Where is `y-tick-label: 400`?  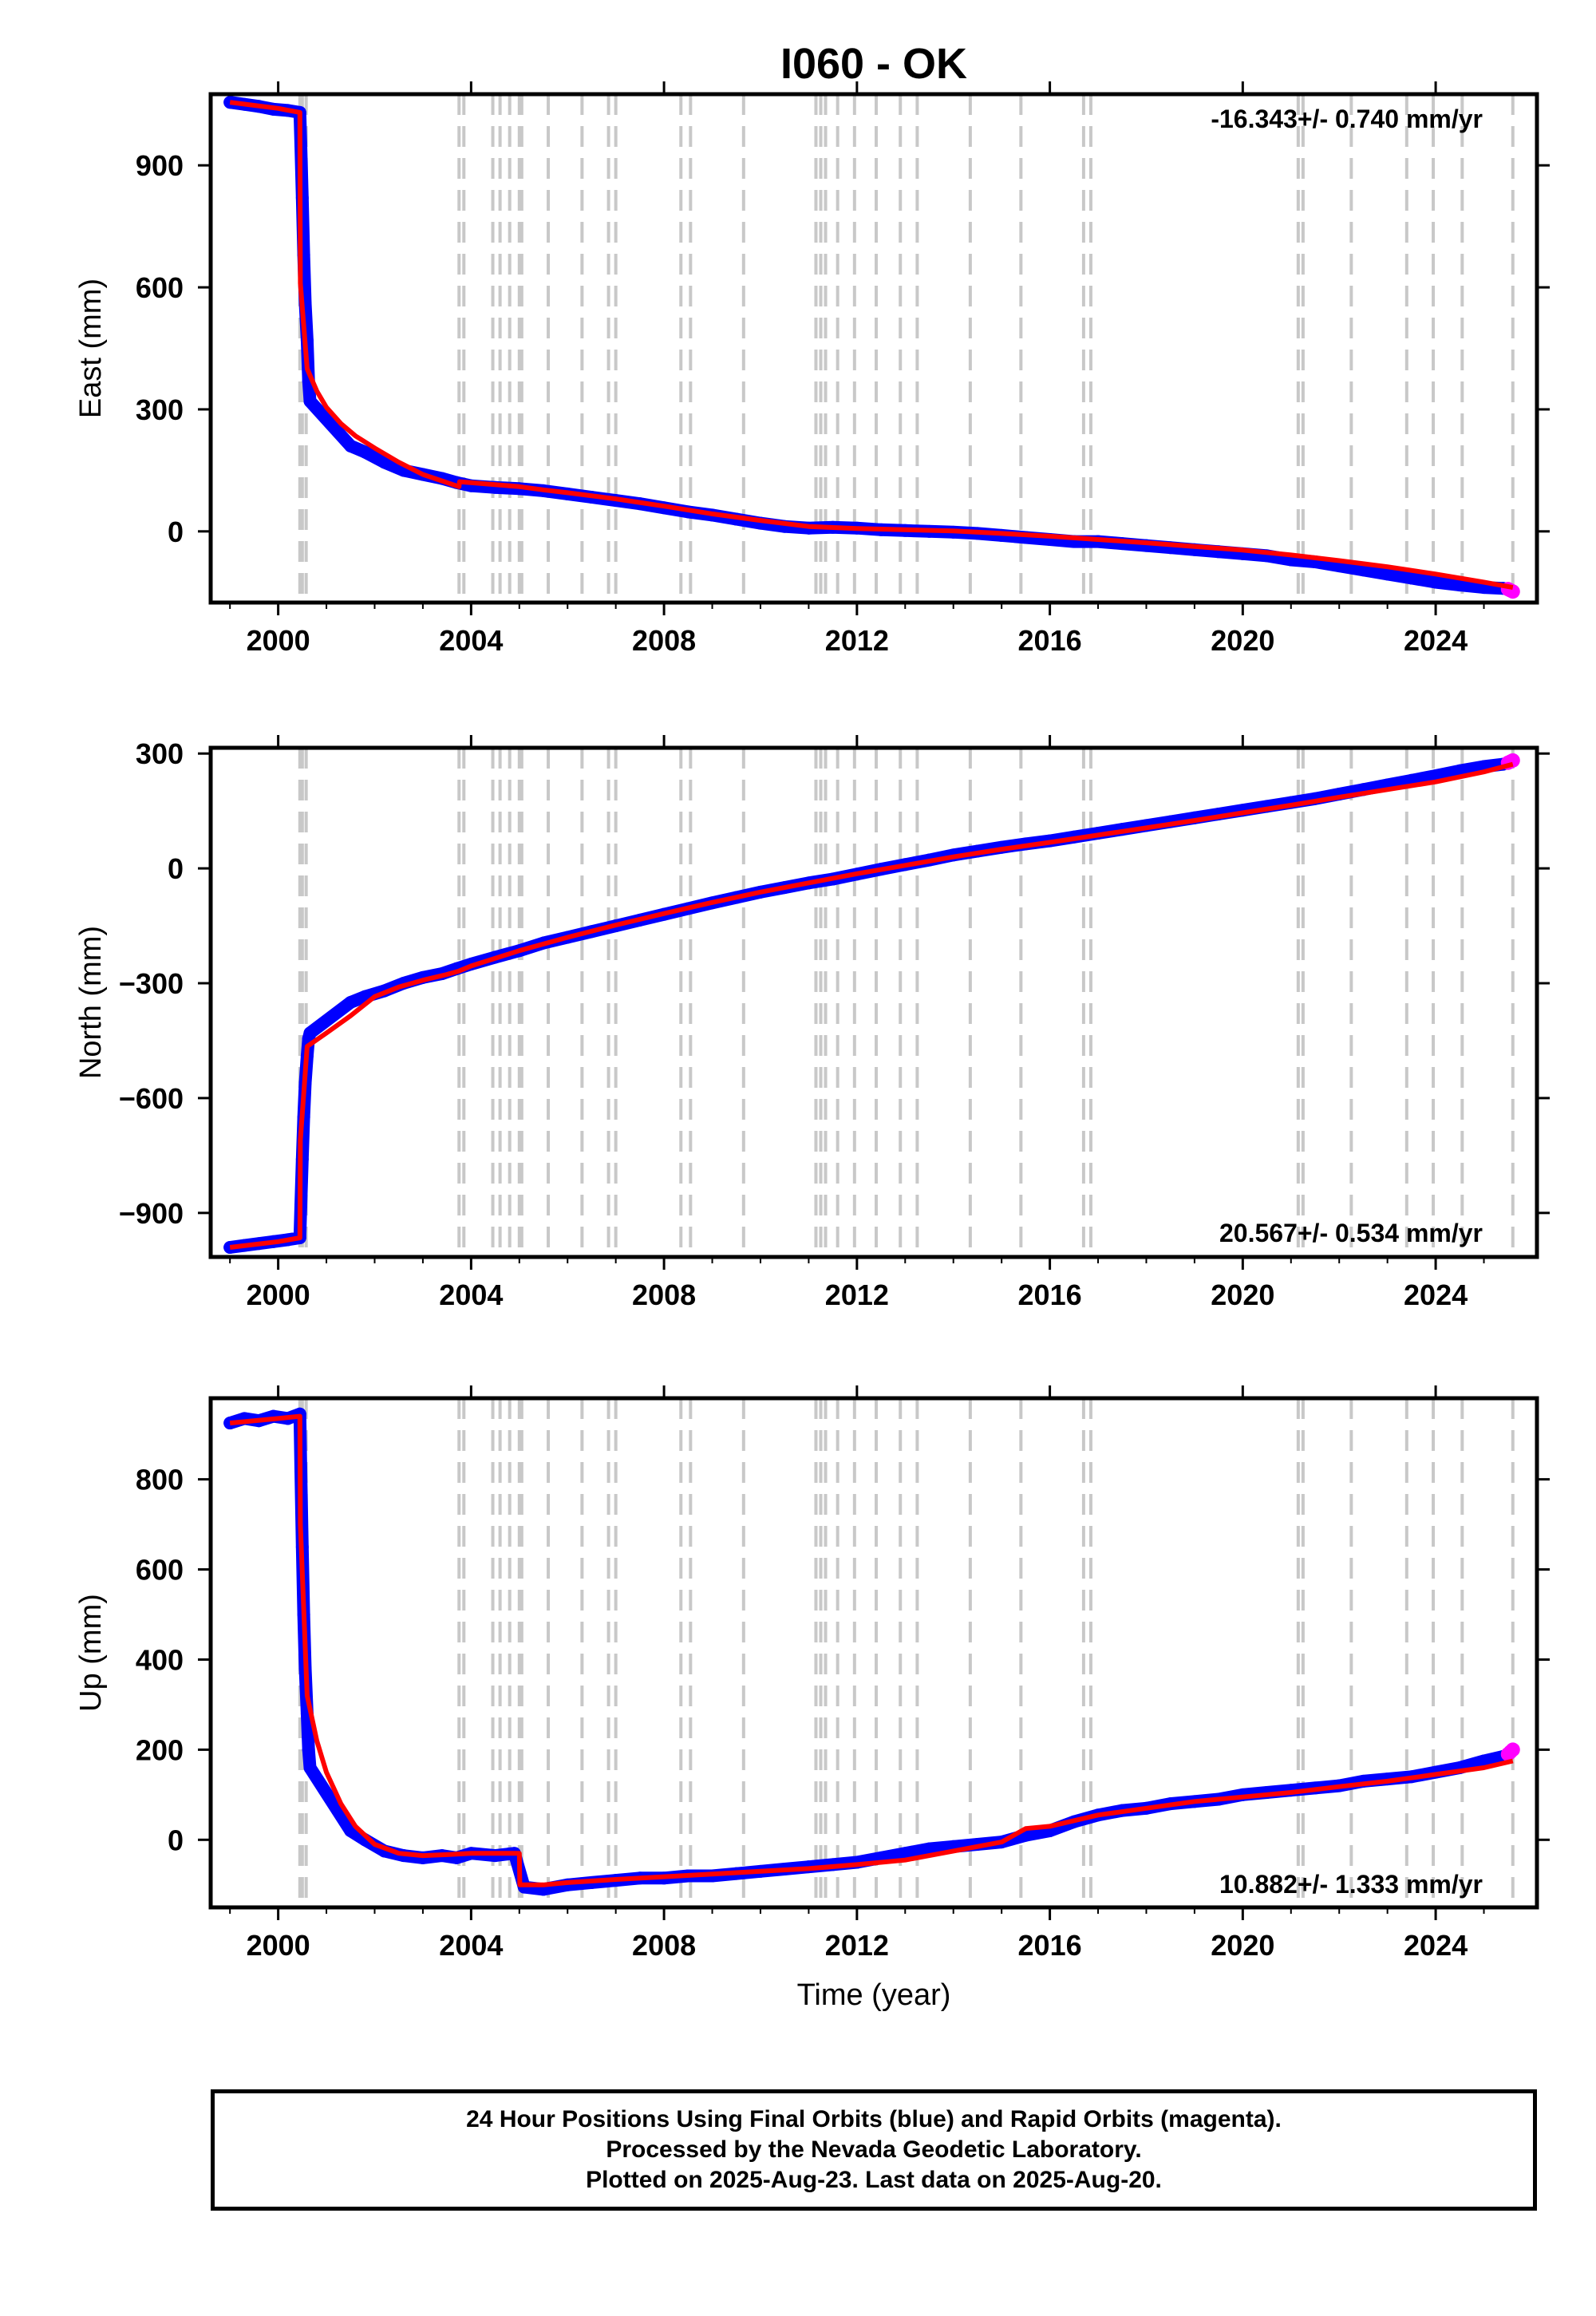
y-tick-label: 400 is located at coordinates (160, 1659).